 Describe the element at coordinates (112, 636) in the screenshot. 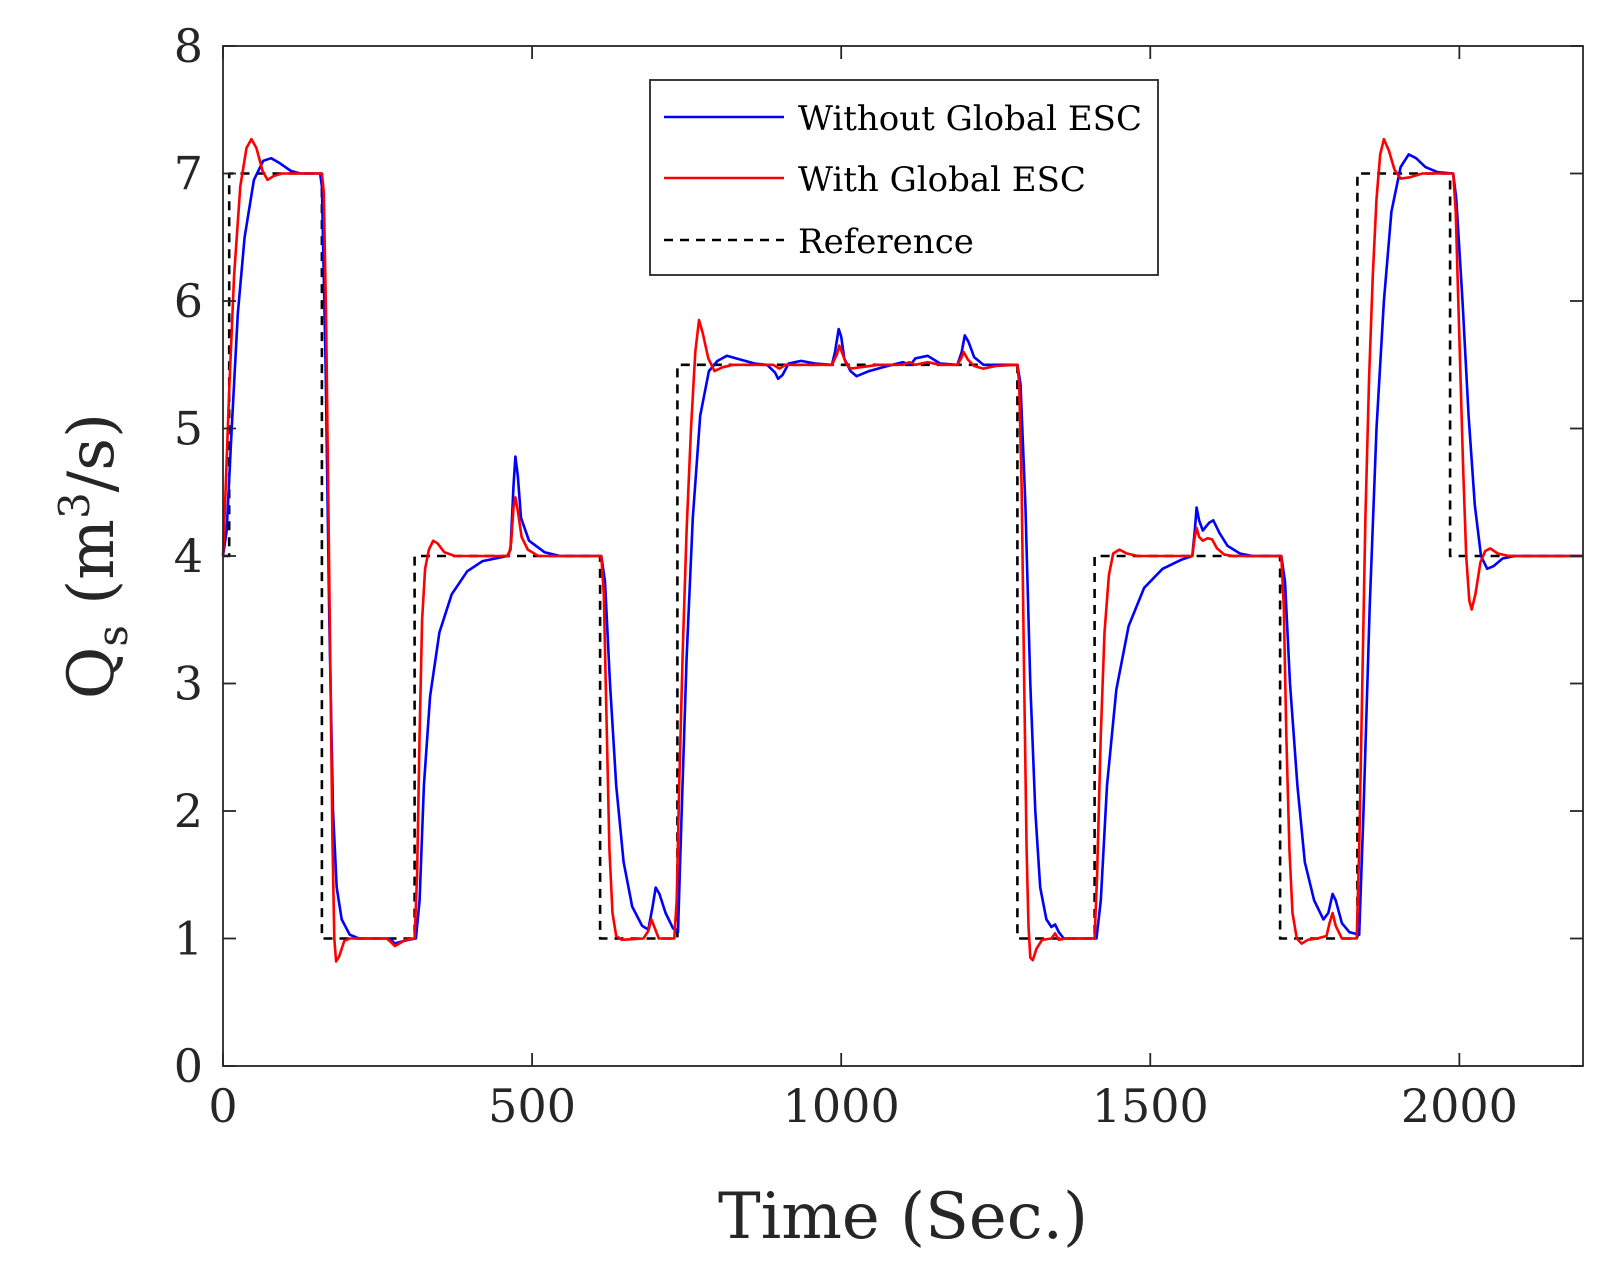

I see `y-axis-label-subscript: s` at that location.